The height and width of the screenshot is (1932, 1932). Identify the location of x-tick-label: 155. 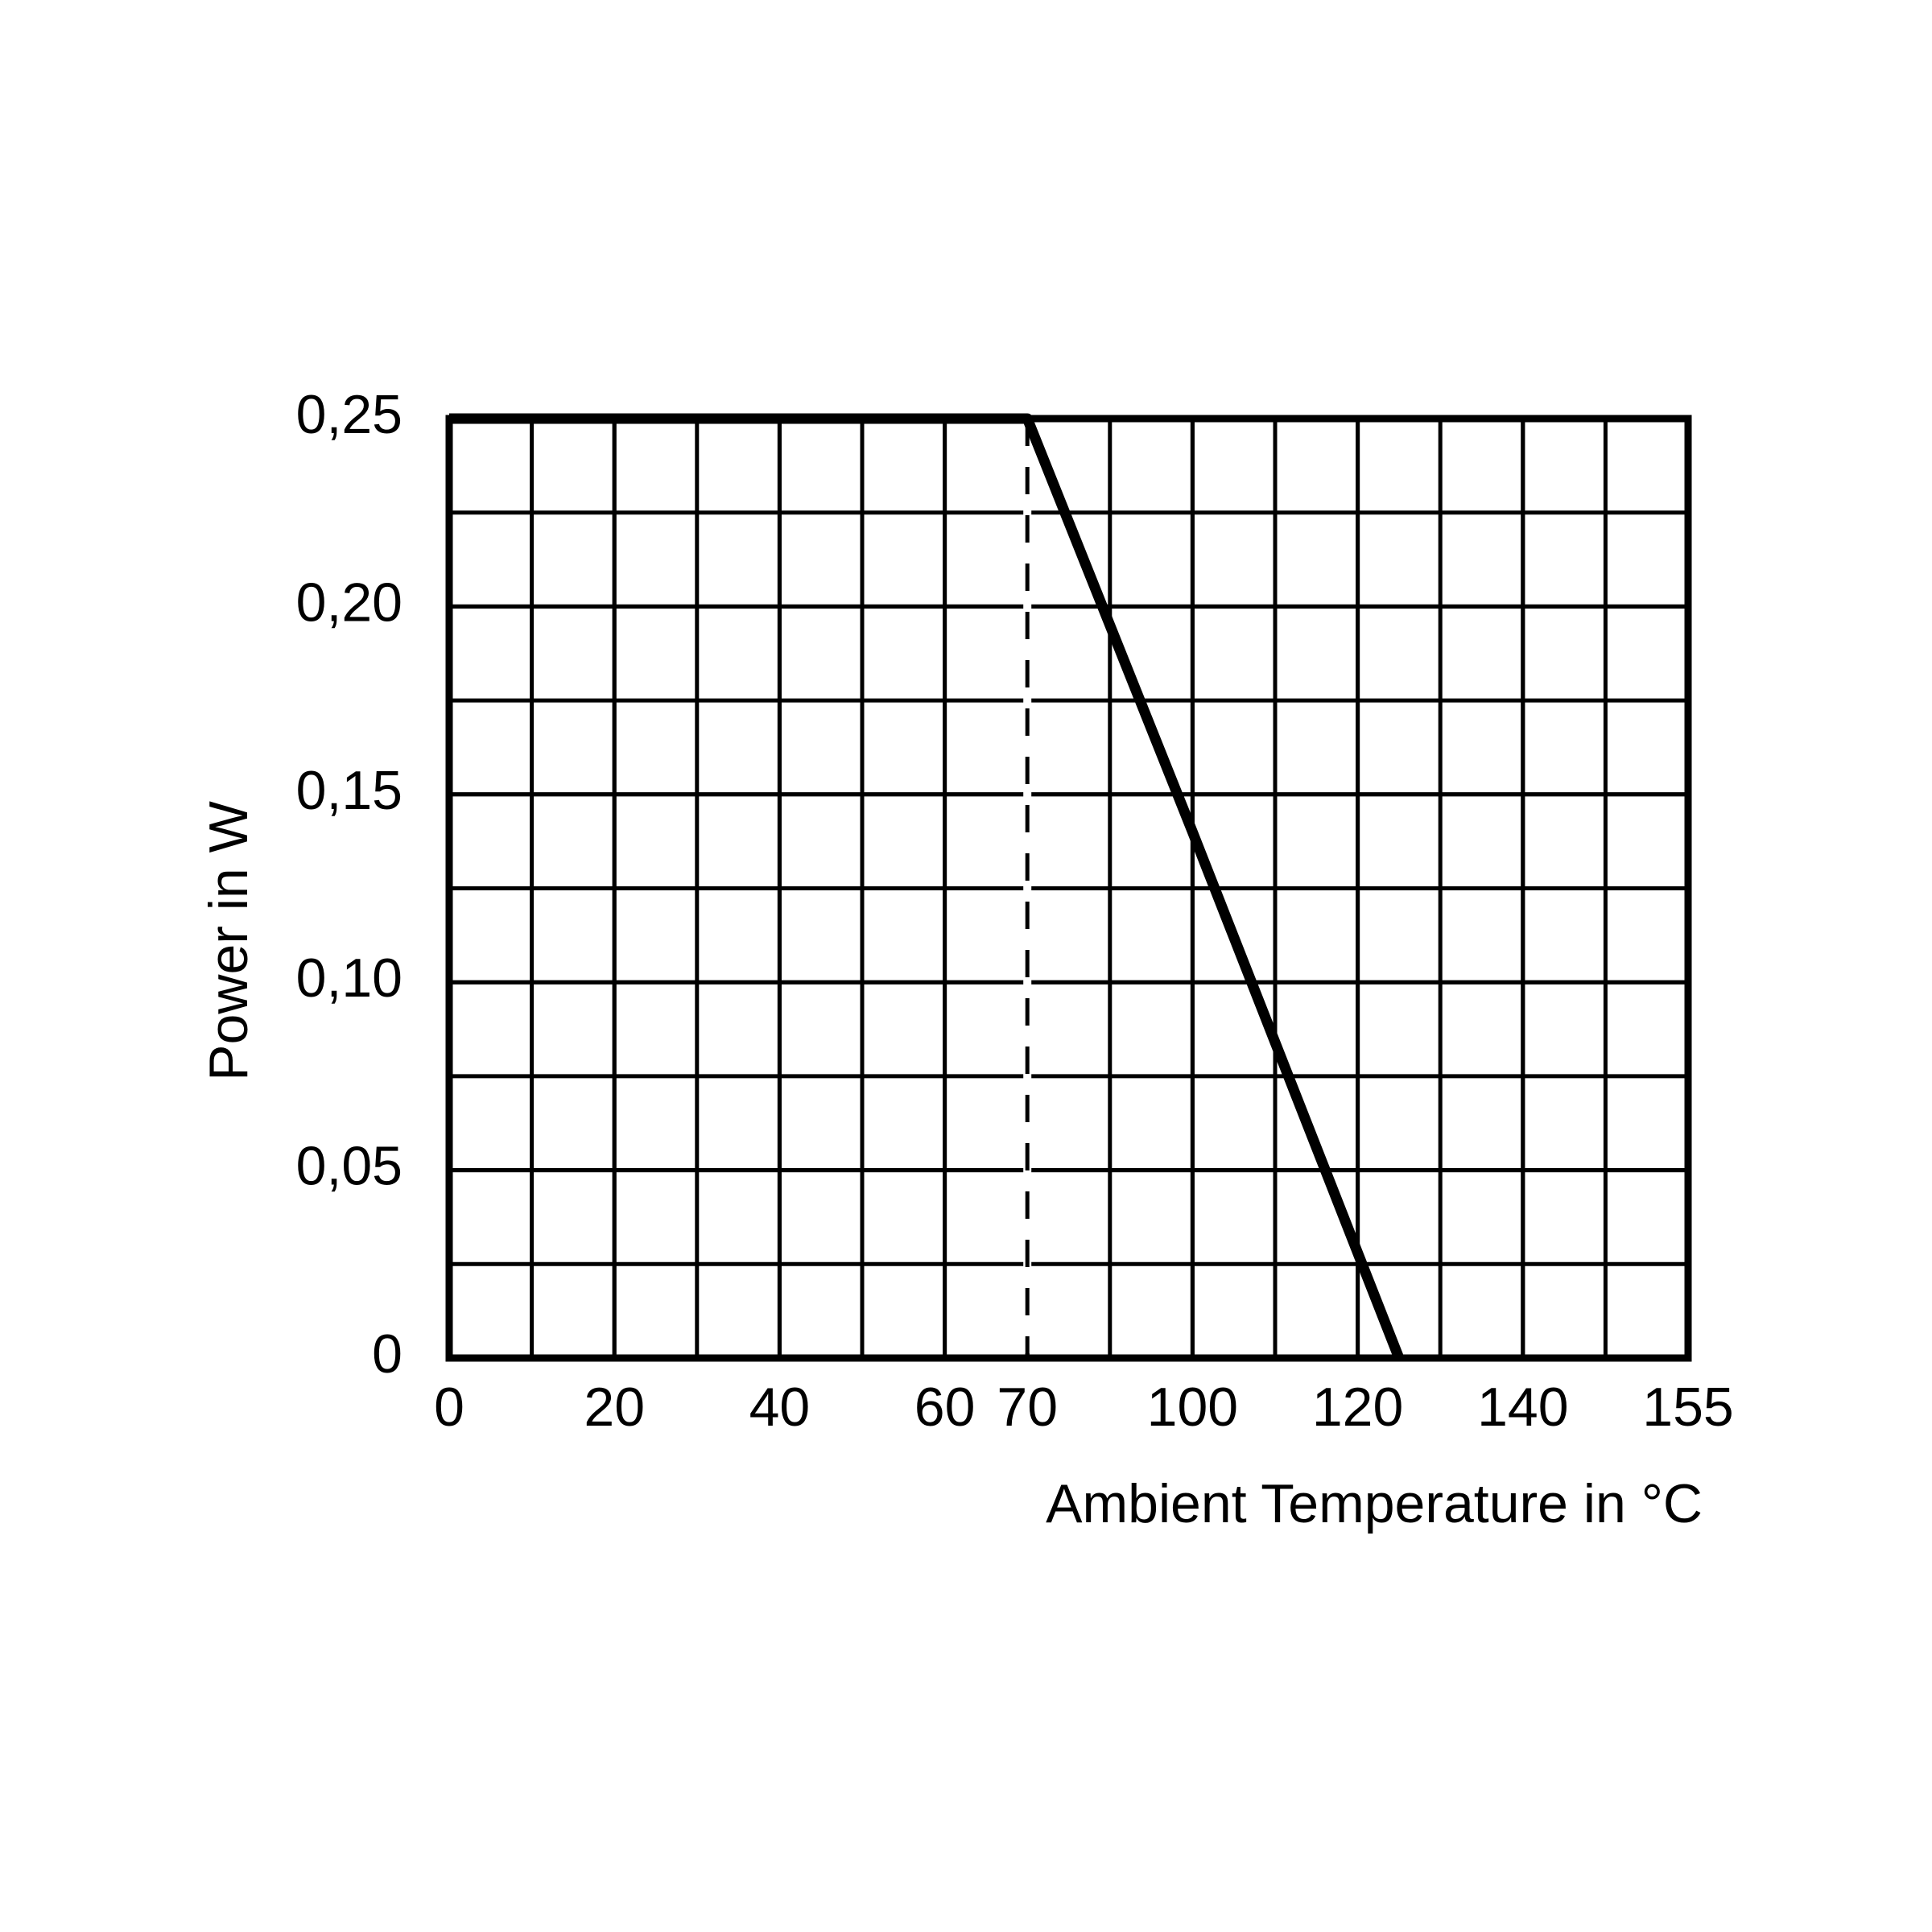
(1688, 1407).